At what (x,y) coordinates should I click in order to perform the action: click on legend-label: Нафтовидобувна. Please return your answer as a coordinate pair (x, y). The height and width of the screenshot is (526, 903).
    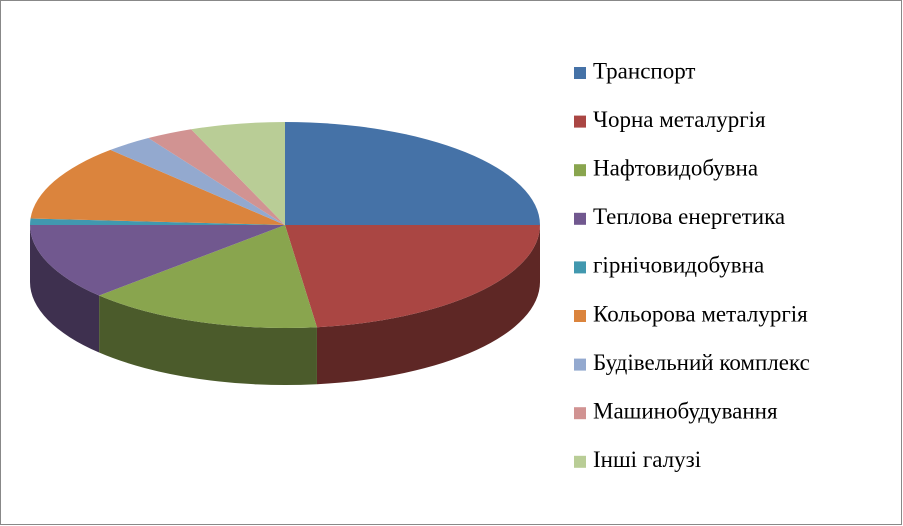
    Looking at the image, I should click on (675, 167).